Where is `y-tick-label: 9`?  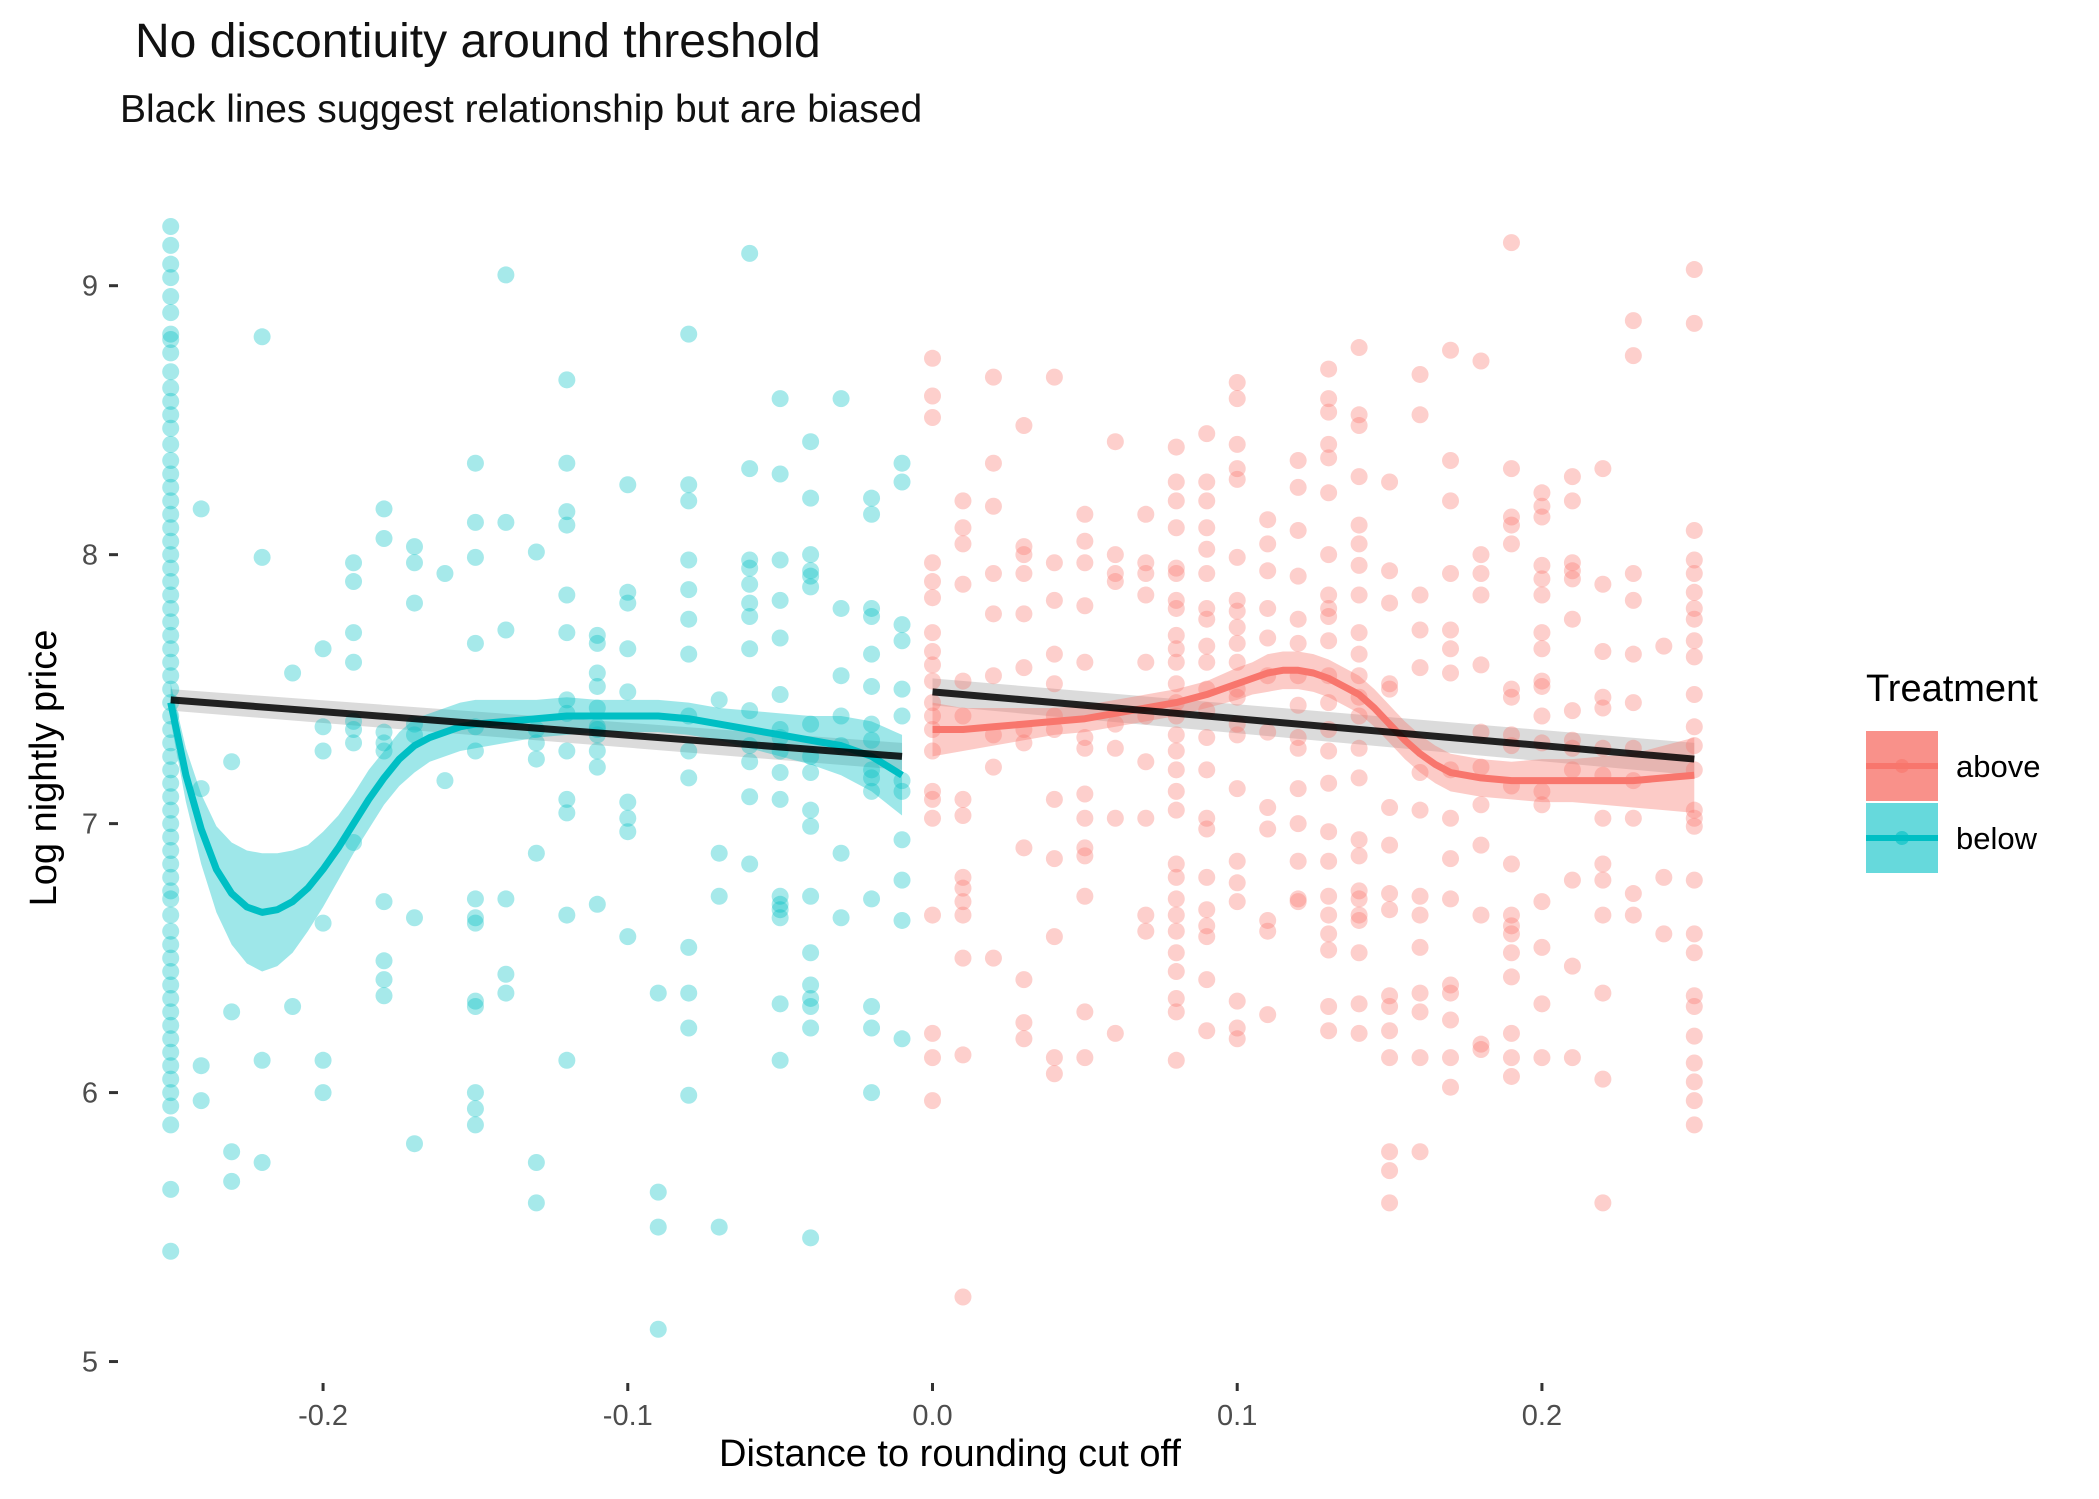 y-tick-label: 9 is located at coordinates (90, 287).